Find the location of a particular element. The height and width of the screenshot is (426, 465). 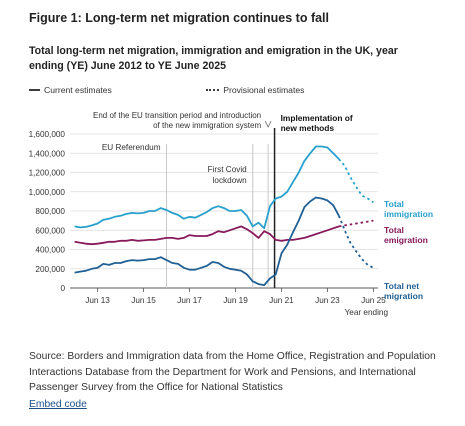

dotted-line-icon is located at coordinates (213, 90).